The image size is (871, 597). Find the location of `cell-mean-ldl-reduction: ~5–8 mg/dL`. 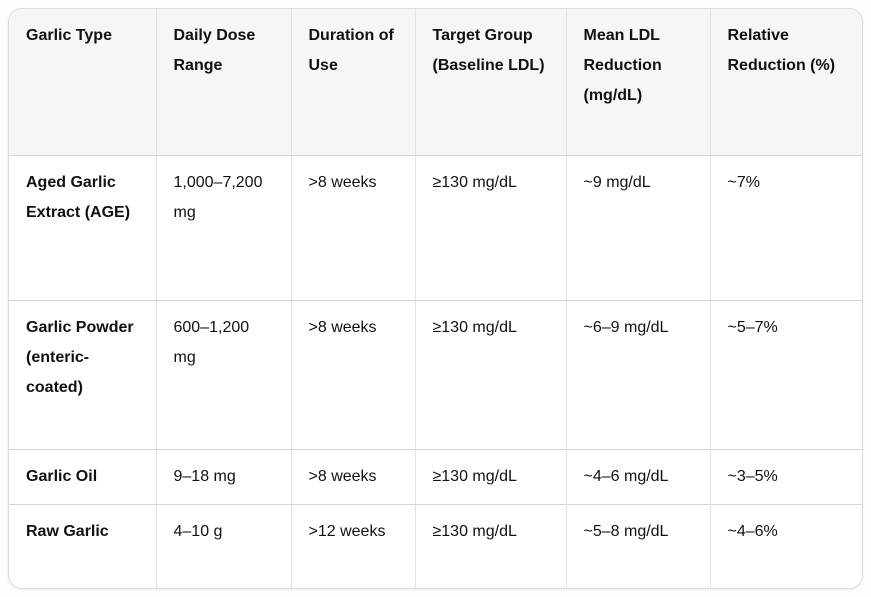

cell-mean-ldl-reduction: ~5–8 mg/dL is located at coordinates (638, 545).